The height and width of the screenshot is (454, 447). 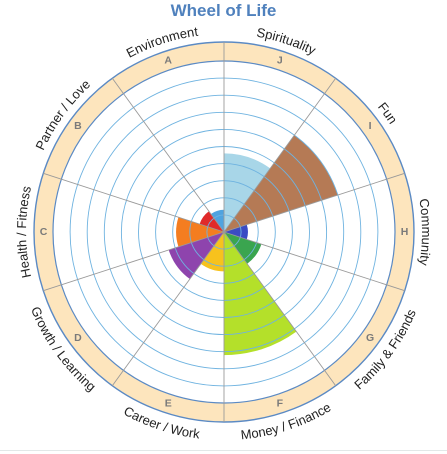 I want to click on wedge-fun, so click(x=281, y=183).